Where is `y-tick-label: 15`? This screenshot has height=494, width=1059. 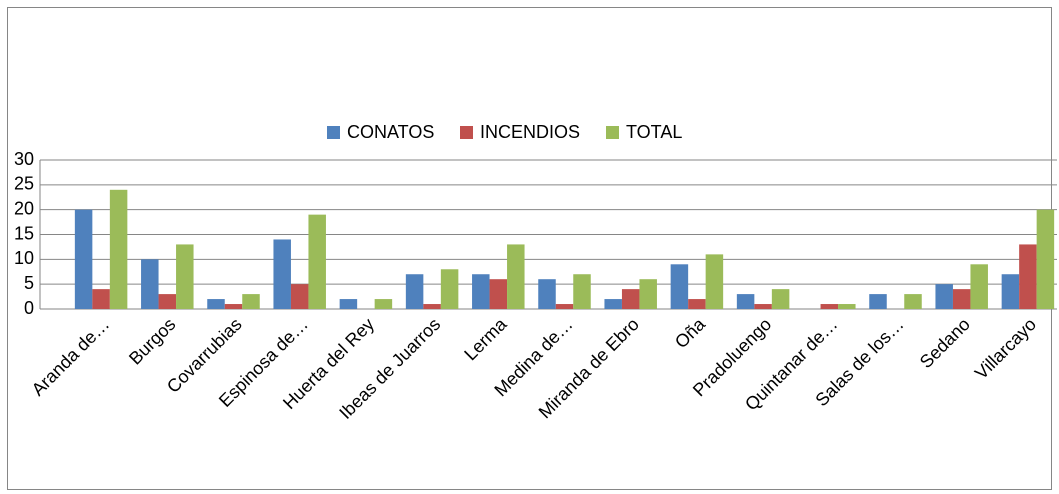 y-tick-label: 15 is located at coordinates (24, 233).